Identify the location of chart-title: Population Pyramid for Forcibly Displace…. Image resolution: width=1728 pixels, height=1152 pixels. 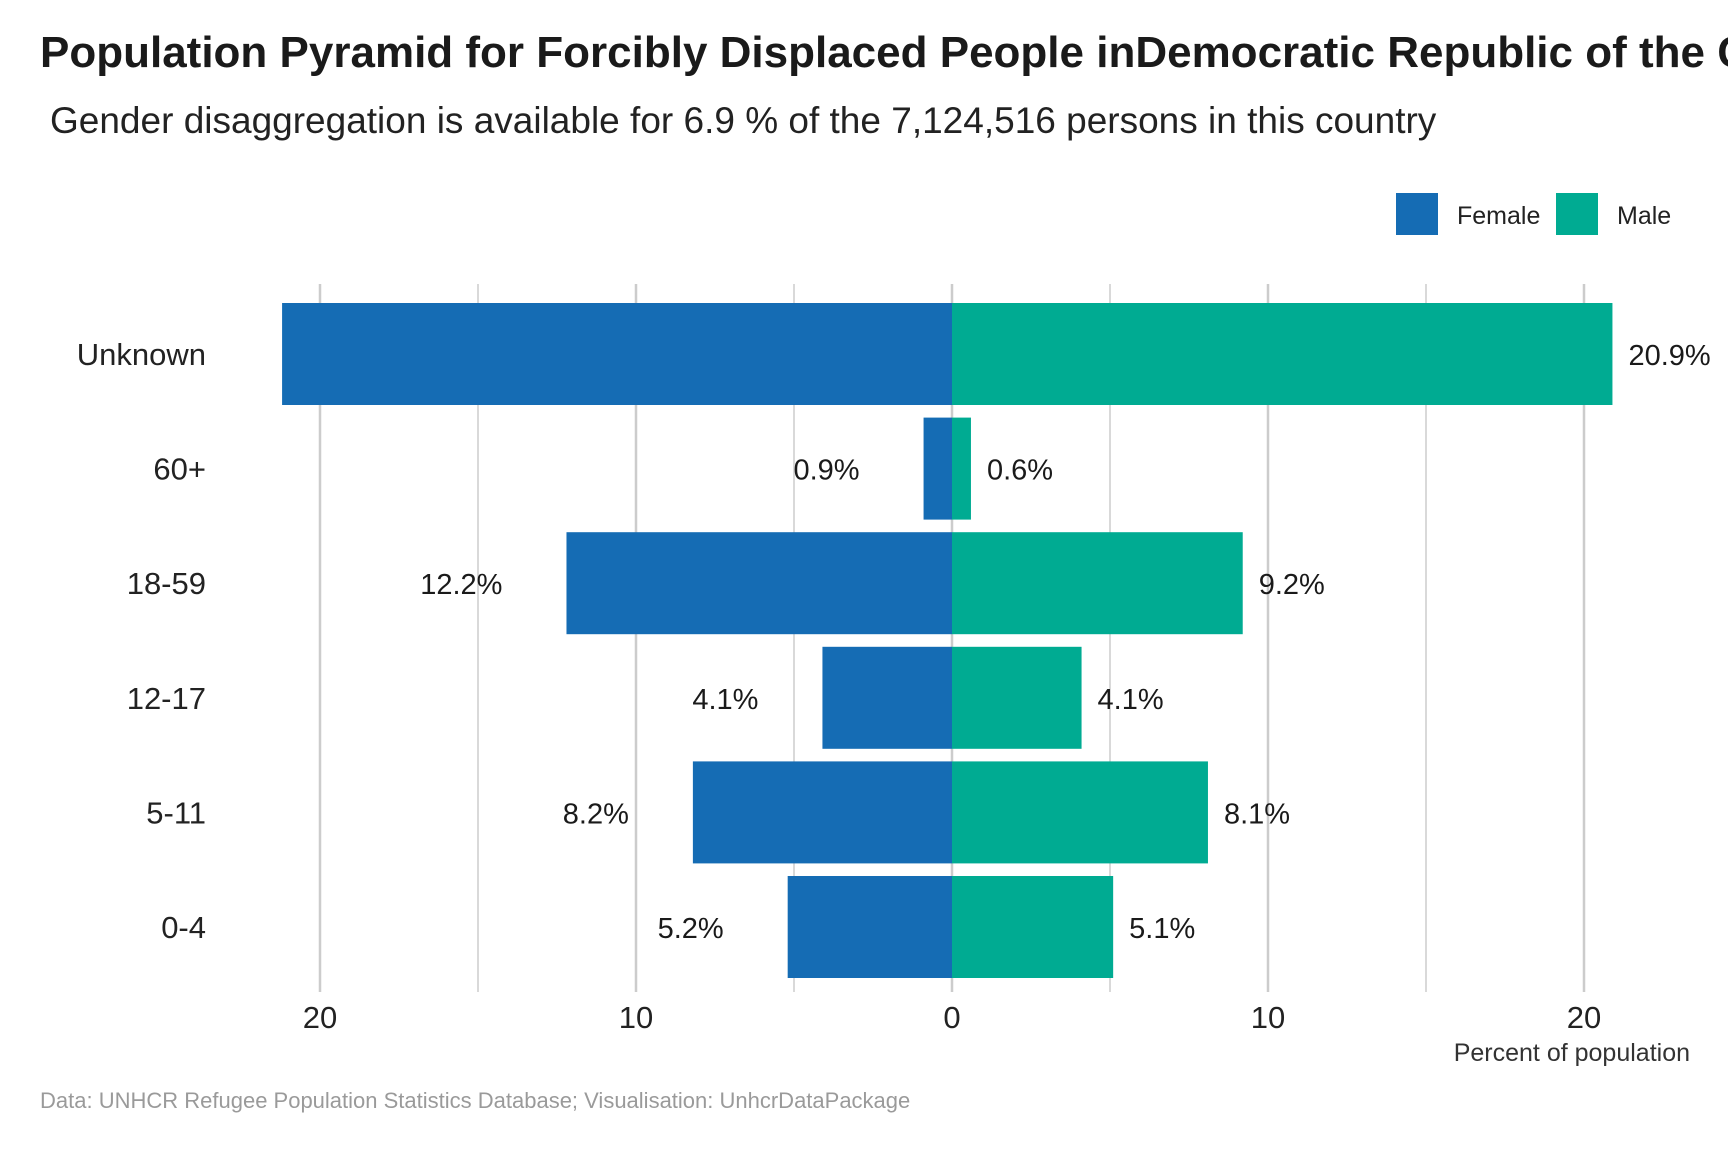
(884, 52).